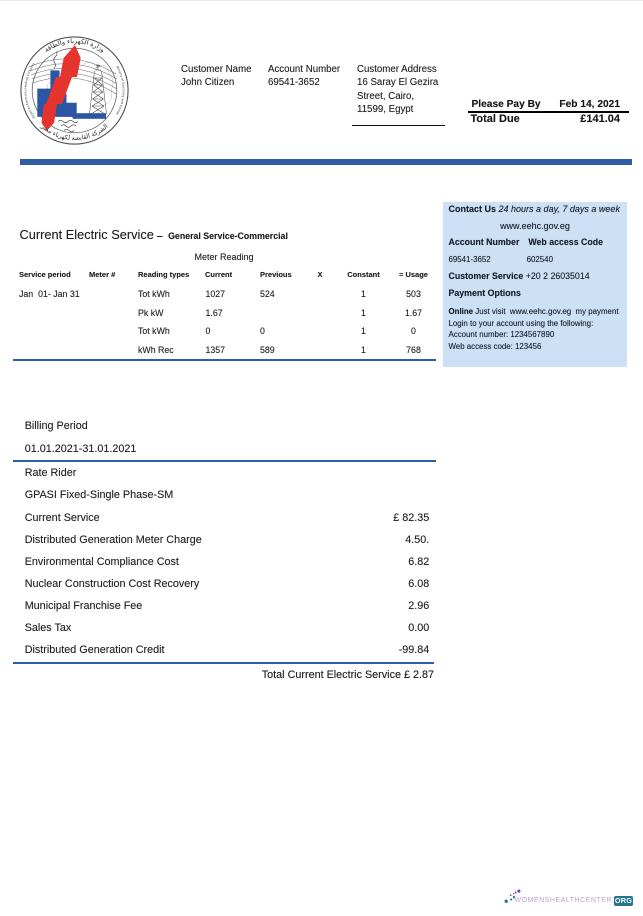  I want to click on rate-row-label: Nuclear Construction Cost Recovery, so click(112, 584).